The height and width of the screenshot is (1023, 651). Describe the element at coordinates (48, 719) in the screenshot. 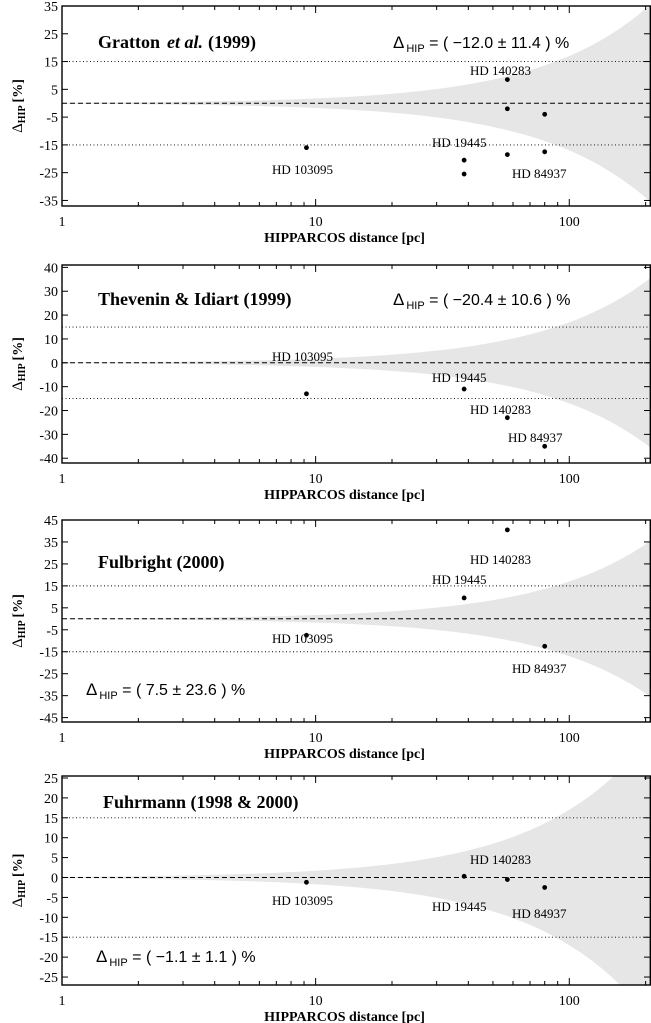

I see `y-tick-label: -45` at that location.